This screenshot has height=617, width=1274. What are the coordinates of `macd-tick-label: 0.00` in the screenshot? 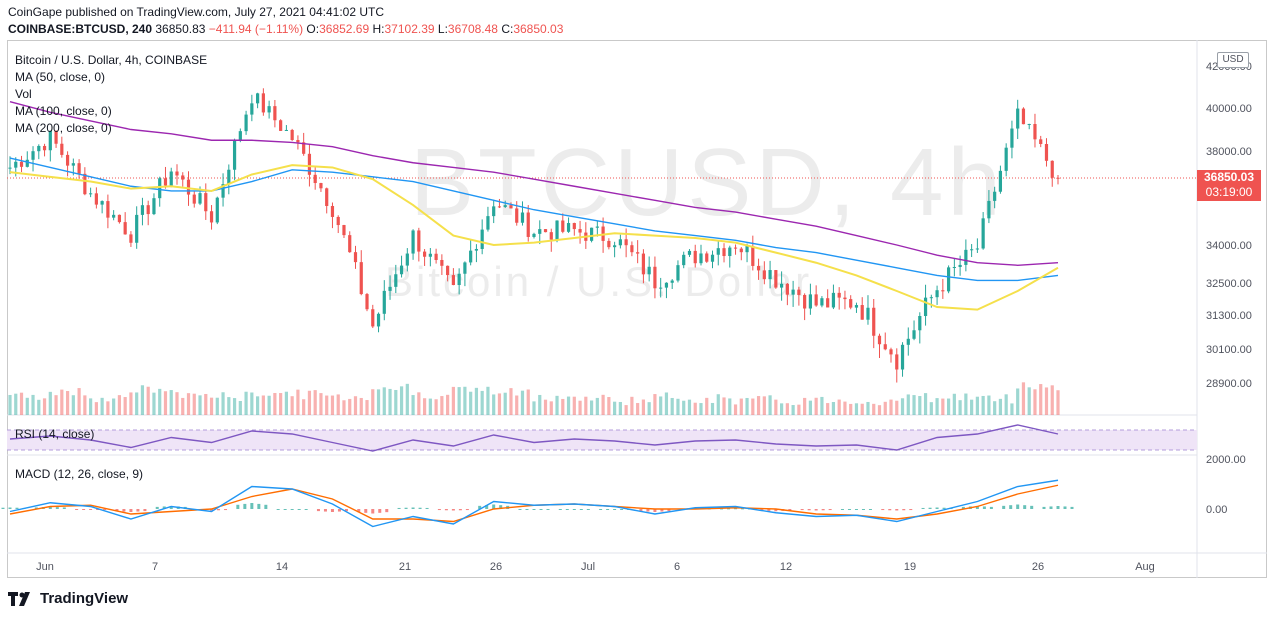 It's located at (1216, 510).